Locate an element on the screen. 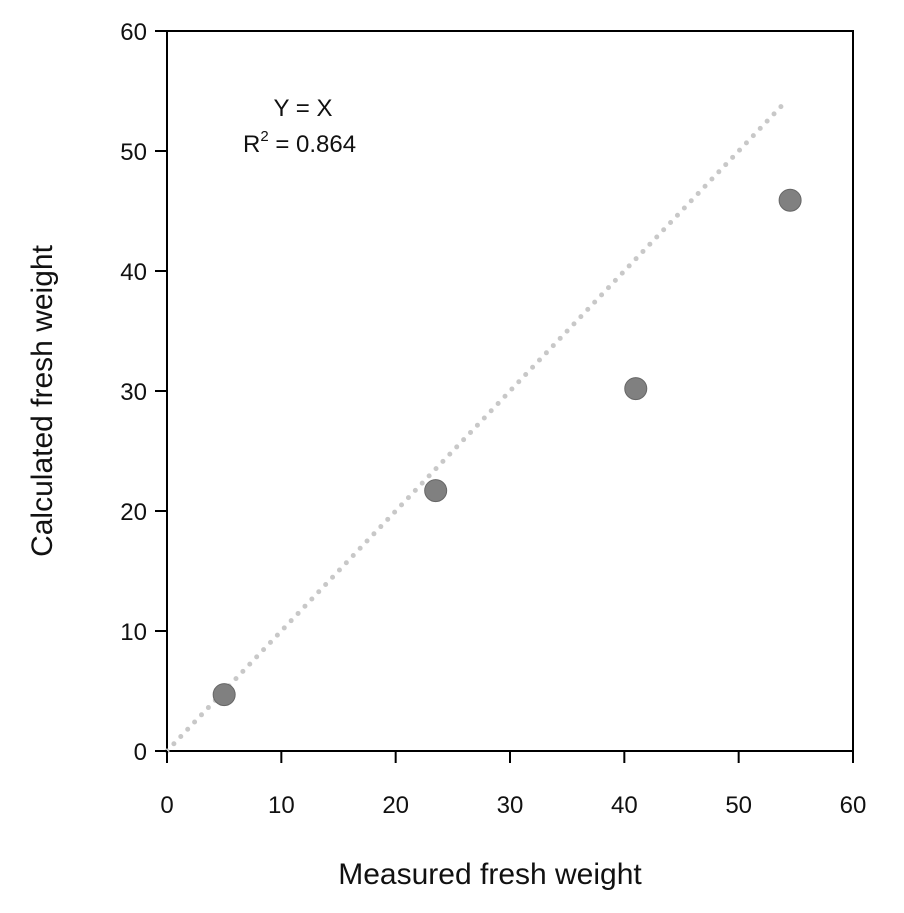 This screenshot has width=904, height=913. y-tick-label: 40 is located at coordinates (133, 272).